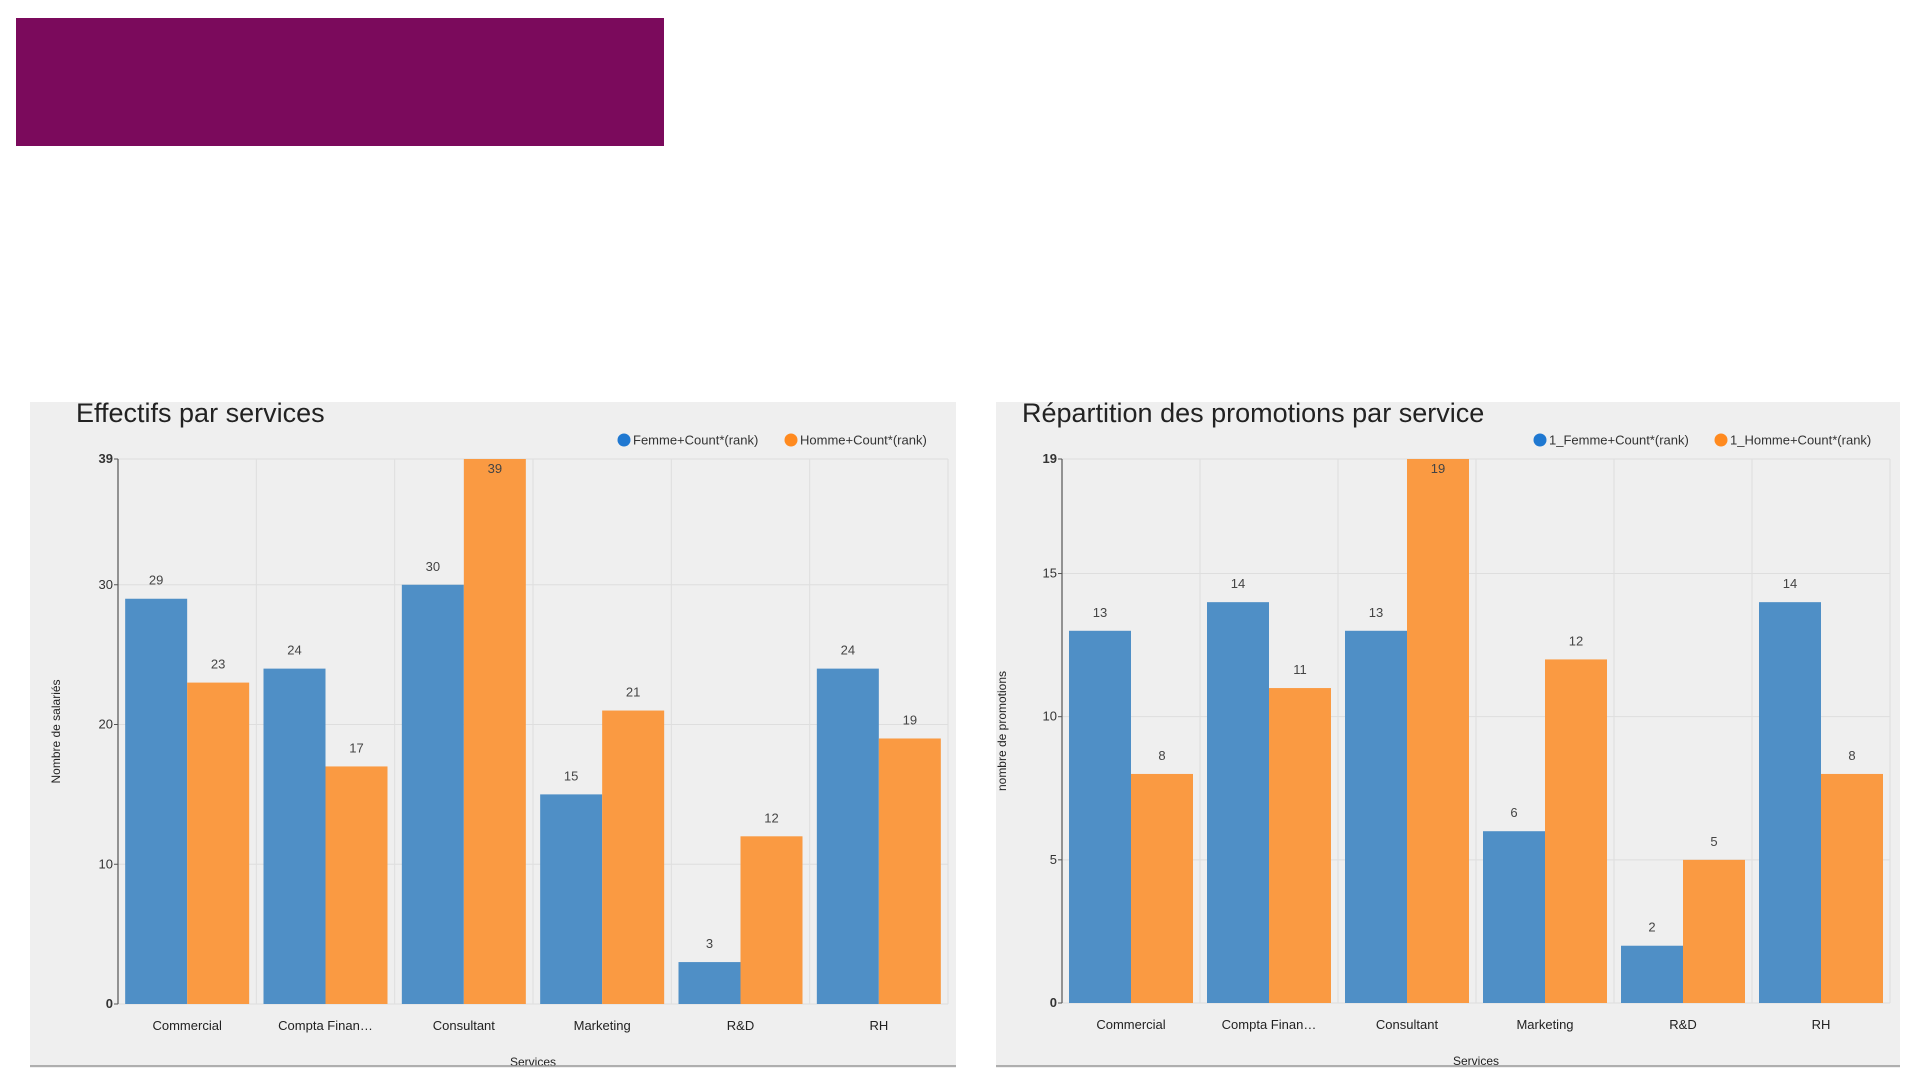 This screenshot has height=1080, width=1920. Describe the element at coordinates (200, 415) in the screenshot. I see `chart-title: Effectifs par services` at that location.